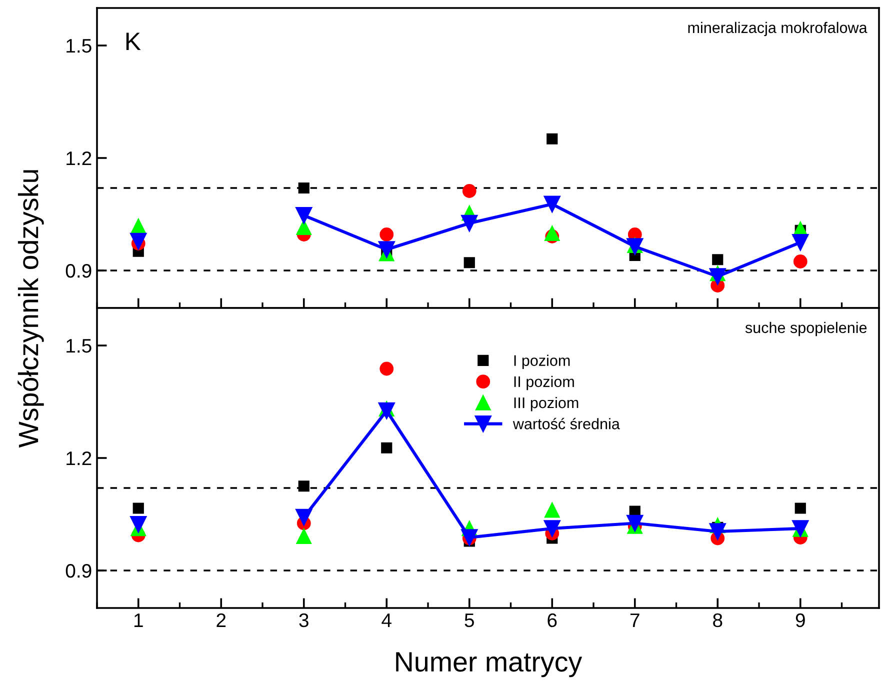 The height and width of the screenshot is (691, 881). Describe the element at coordinates (31, 309) in the screenshot. I see `y-axis-title: Współczynnik odzysku` at that location.